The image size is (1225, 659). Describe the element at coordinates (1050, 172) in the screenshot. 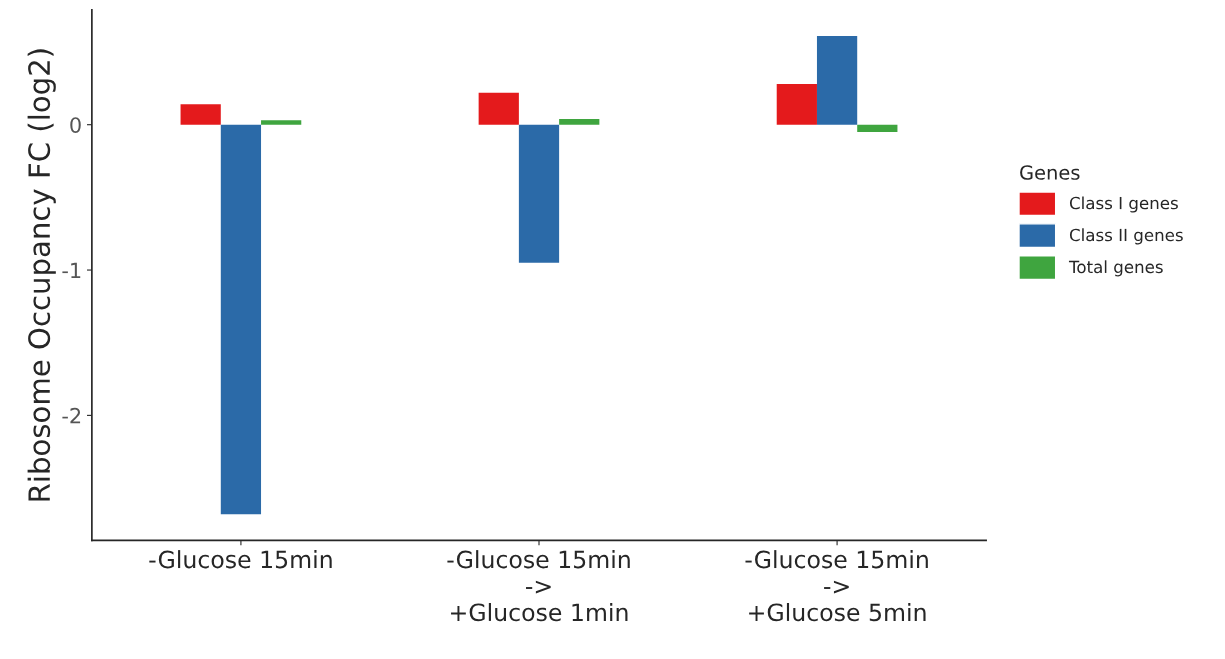

I see `legend-title: Genes` at that location.